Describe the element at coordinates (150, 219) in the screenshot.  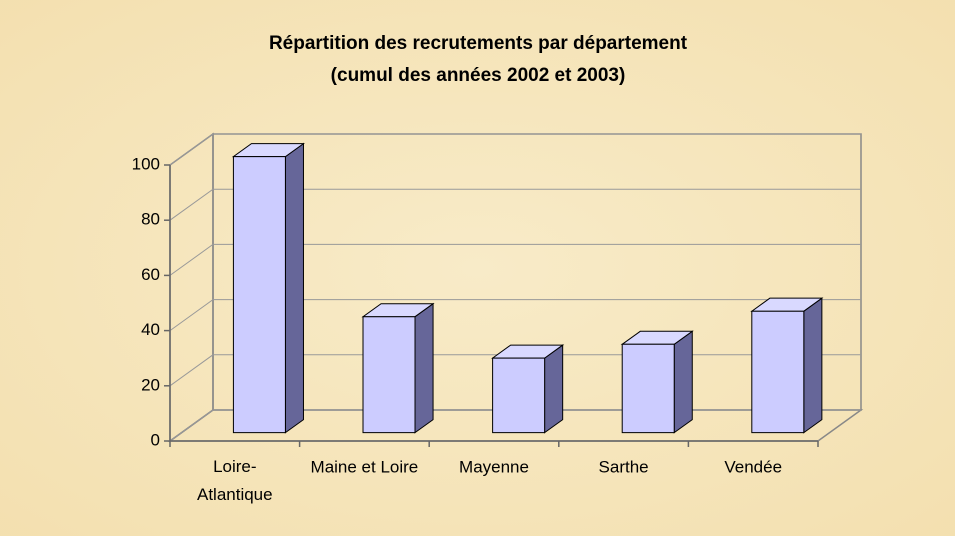
I see `y-tick-label: 80` at that location.